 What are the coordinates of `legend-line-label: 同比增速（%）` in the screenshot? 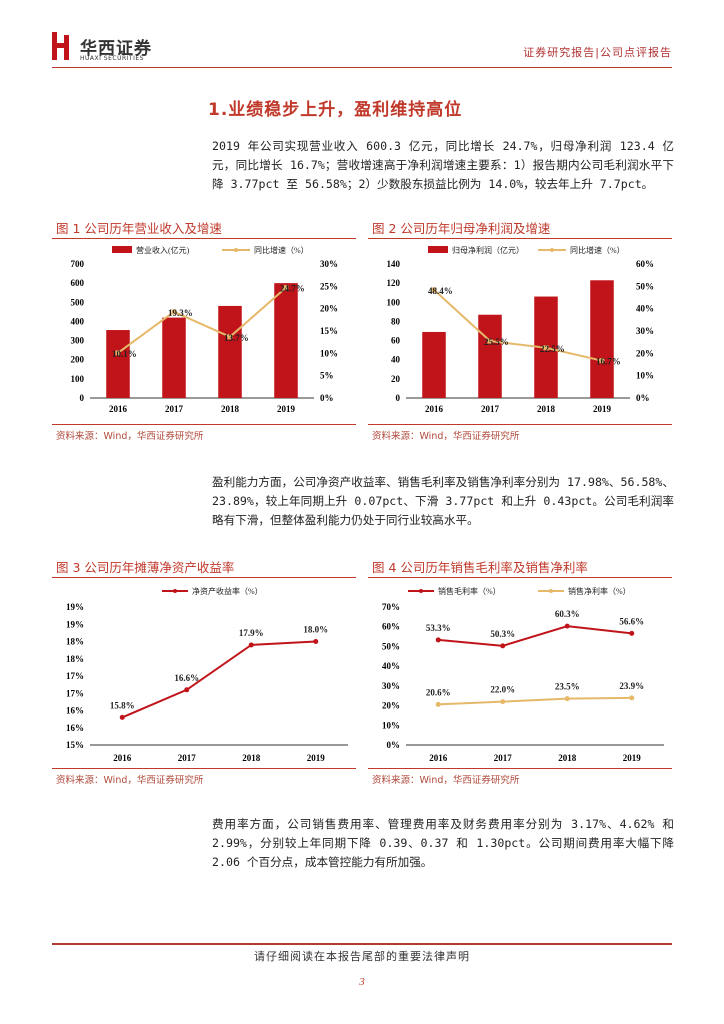 It's located at (597, 250).